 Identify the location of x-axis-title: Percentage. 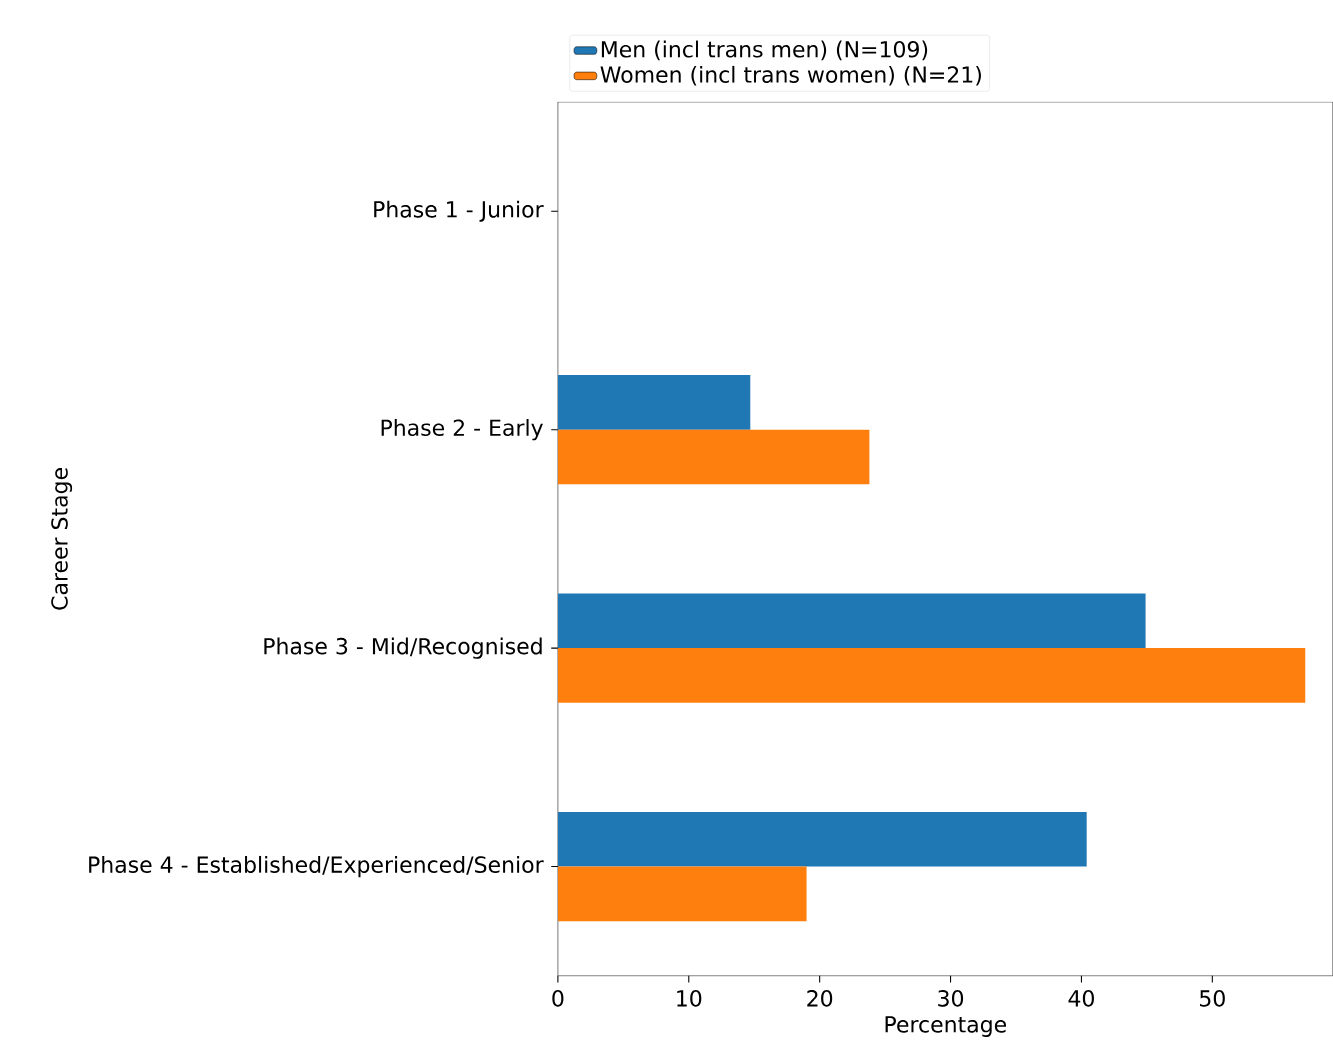
(946, 1027).